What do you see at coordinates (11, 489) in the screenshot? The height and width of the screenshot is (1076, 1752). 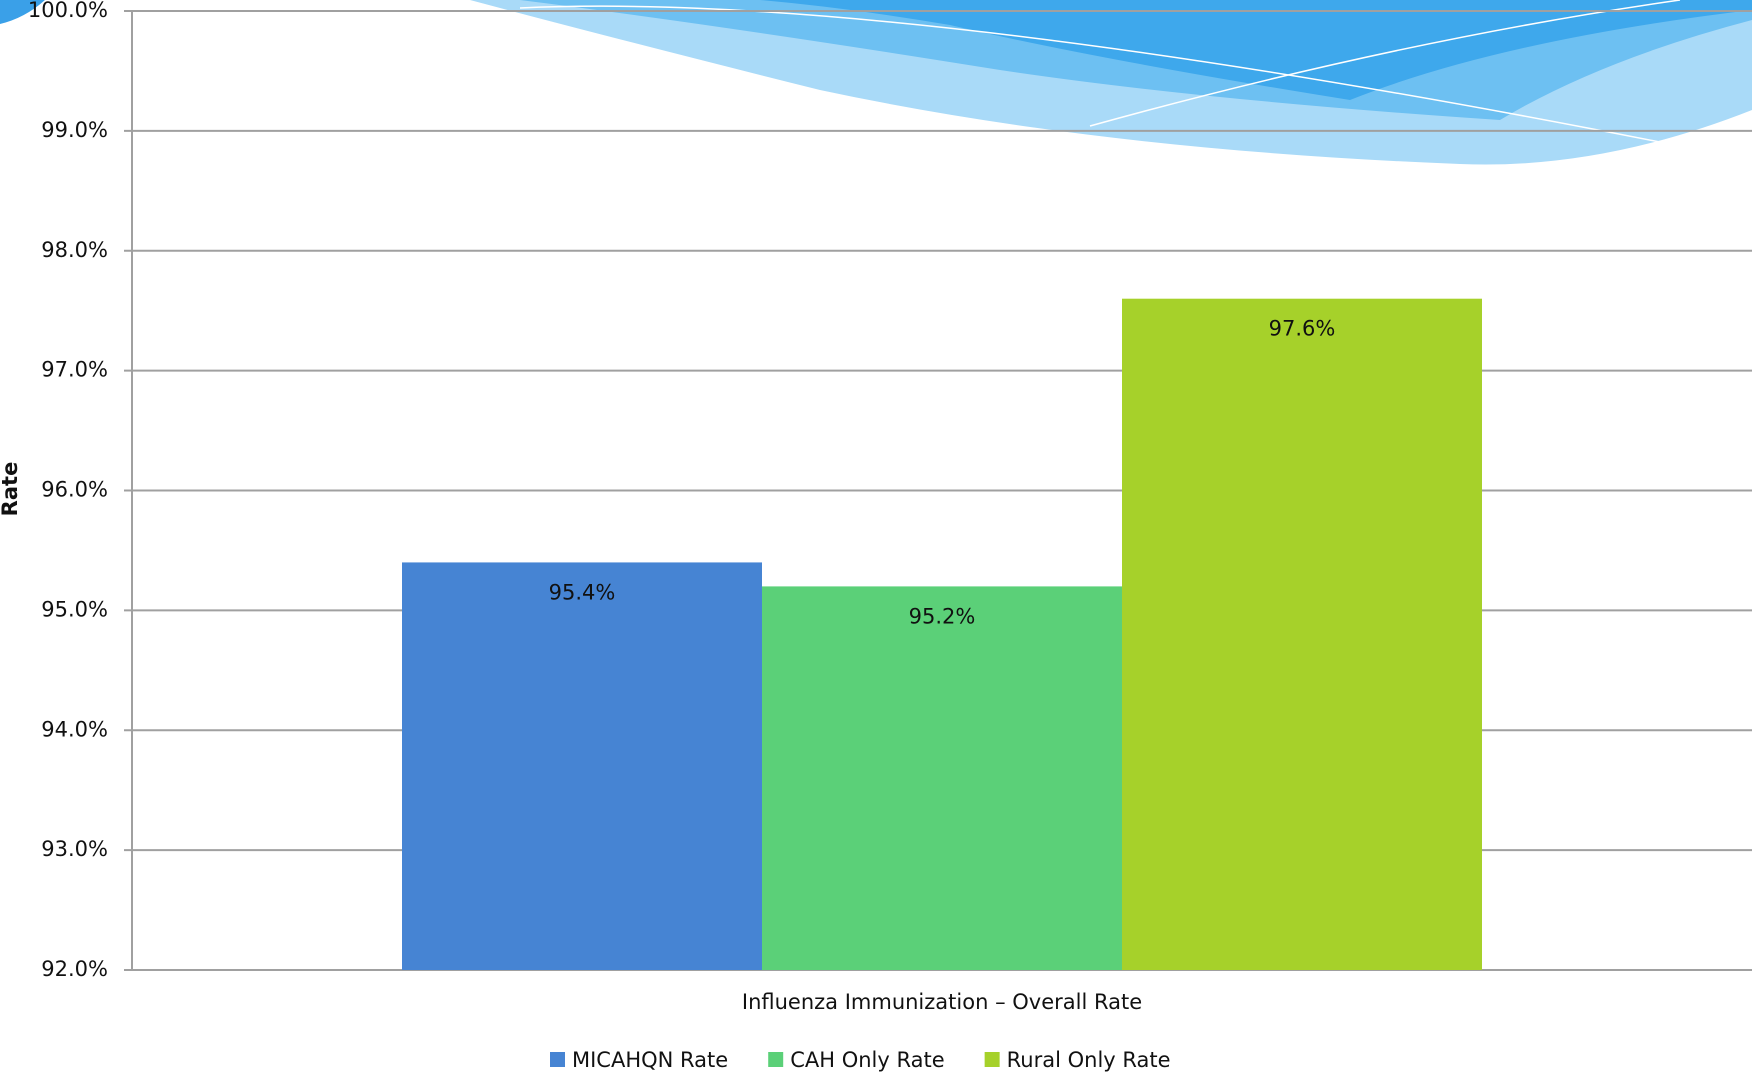 I see `y-axis-title: Rate` at bounding box center [11, 489].